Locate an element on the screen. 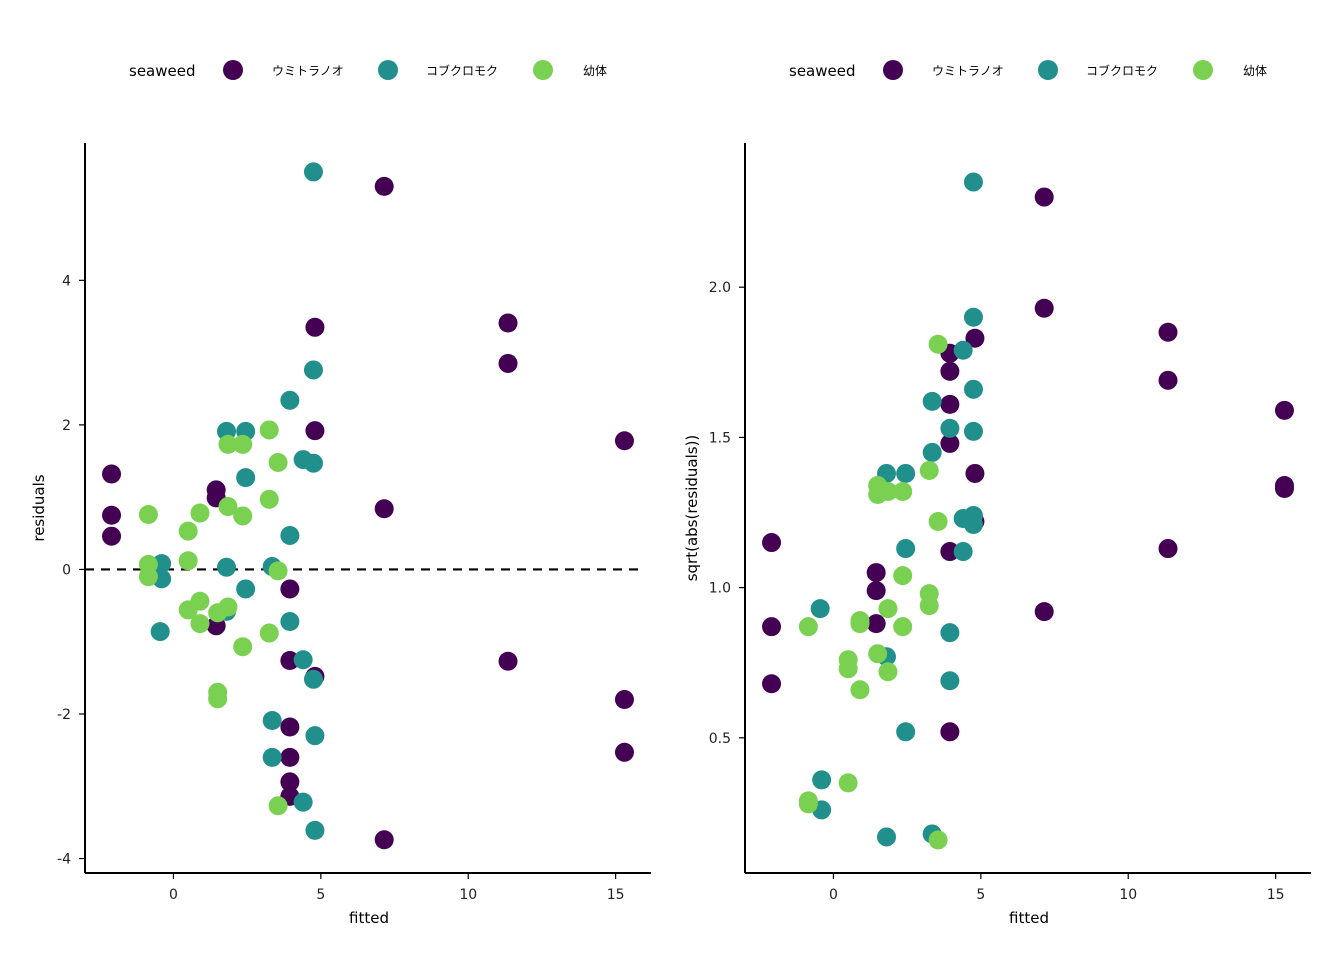  y-tick-label: 1.0 is located at coordinates (720, 589).